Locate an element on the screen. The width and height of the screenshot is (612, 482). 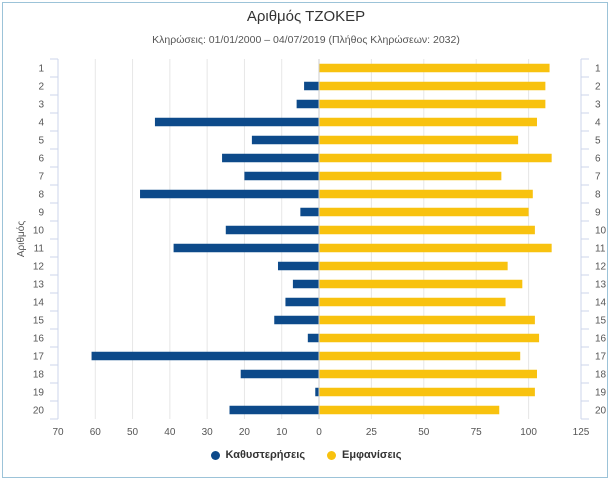
category-label-left: 17 is located at coordinates (39, 357).